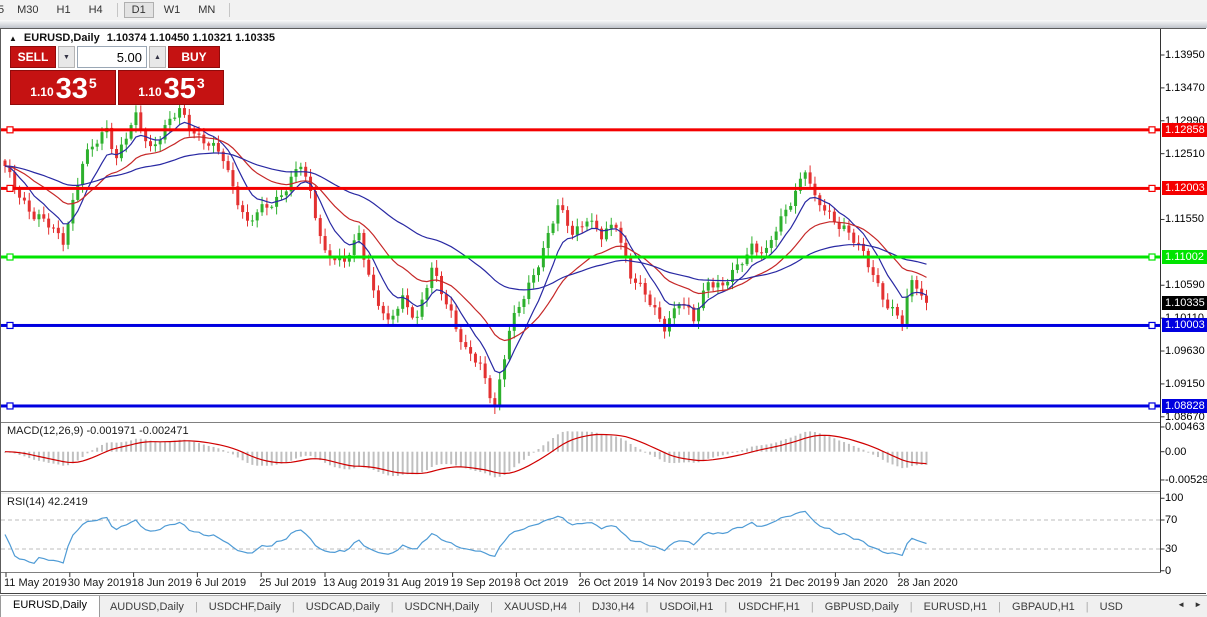 The image size is (1207, 617). What do you see at coordinates (28, 10) in the screenshot?
I see `timeframe-button-m30: M30` at bounding box center [28, 10].